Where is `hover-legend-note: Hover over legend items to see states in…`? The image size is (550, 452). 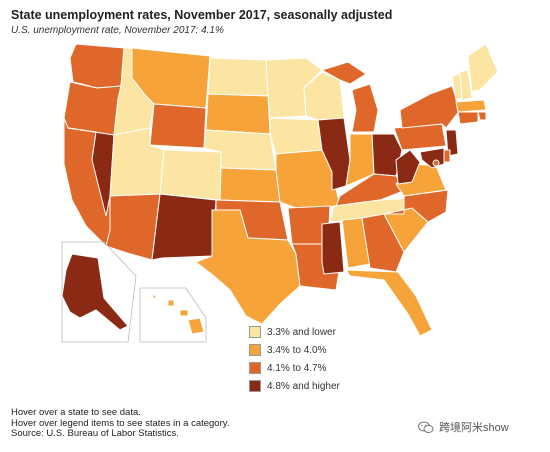
hover-legend-note: Hover over legend items to see states in… is located at coordinates (120, 423).